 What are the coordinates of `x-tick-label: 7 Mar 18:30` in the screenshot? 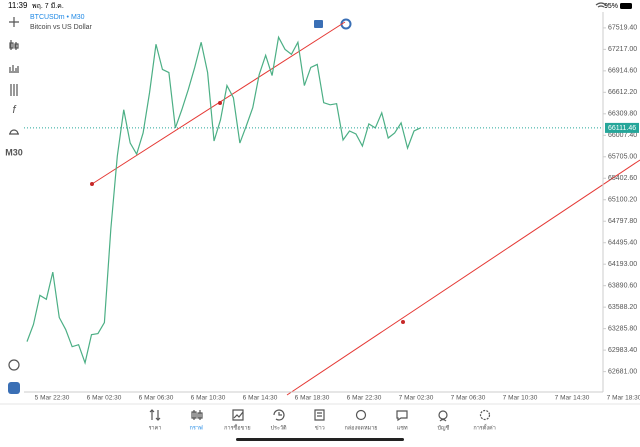 It's located at (623, 398).